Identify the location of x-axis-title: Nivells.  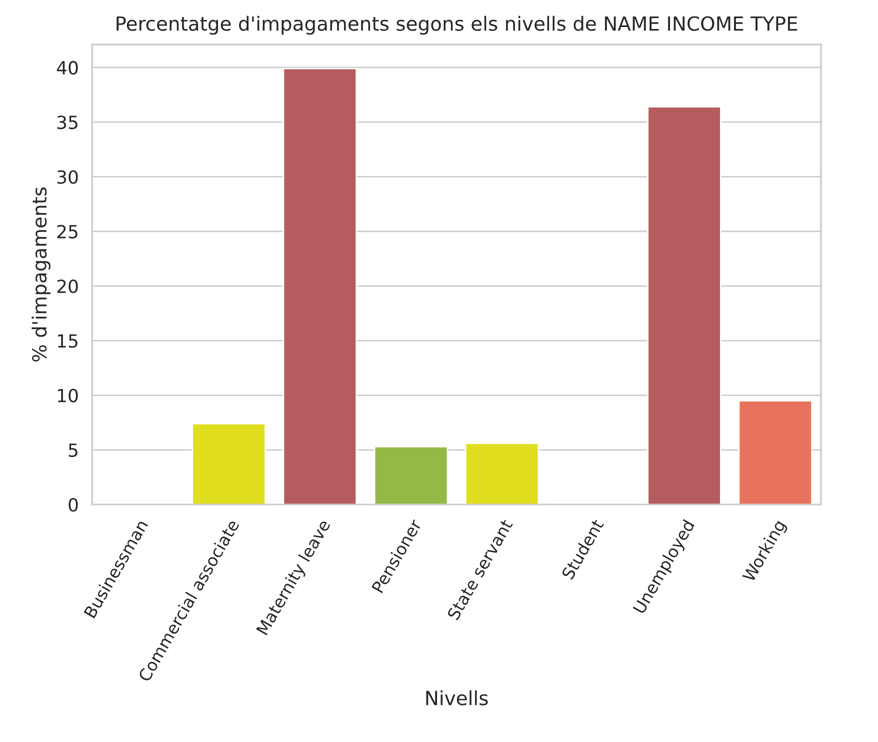
(457, 698).